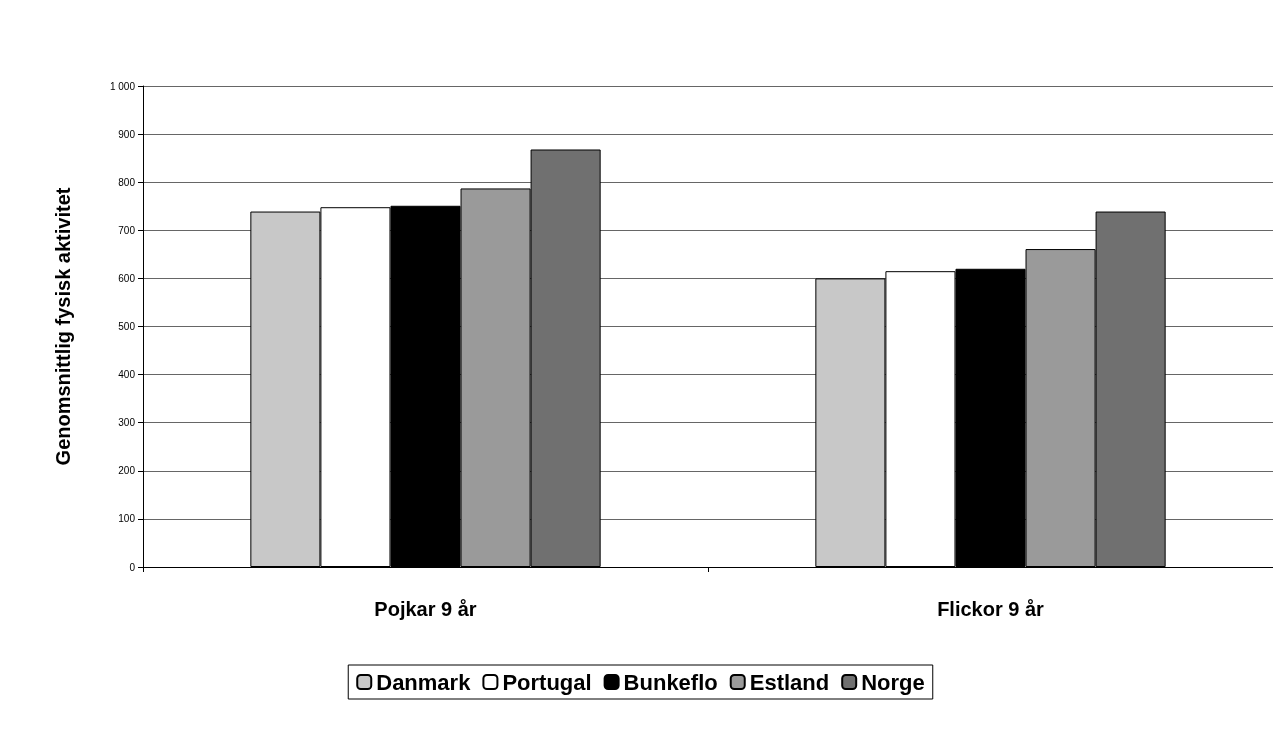  What do you see at coordinates (127, 519) in the screenshot?
I see `y-tick-label: 100` at bounding box center [127, 519].